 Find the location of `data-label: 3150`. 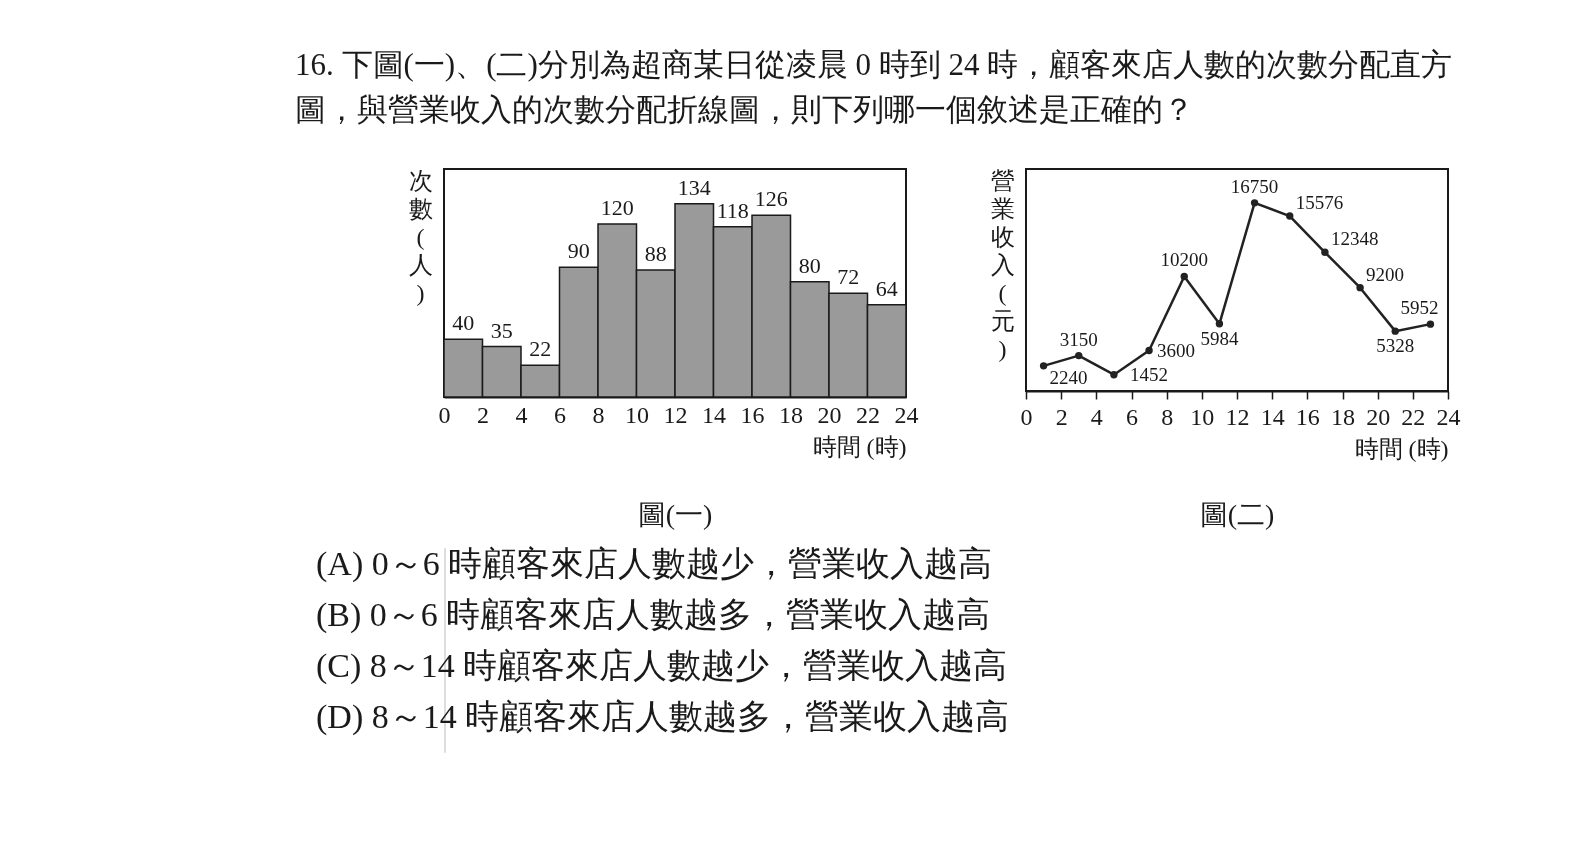

data-label: 3150 is located at coordinates (1078, 339).